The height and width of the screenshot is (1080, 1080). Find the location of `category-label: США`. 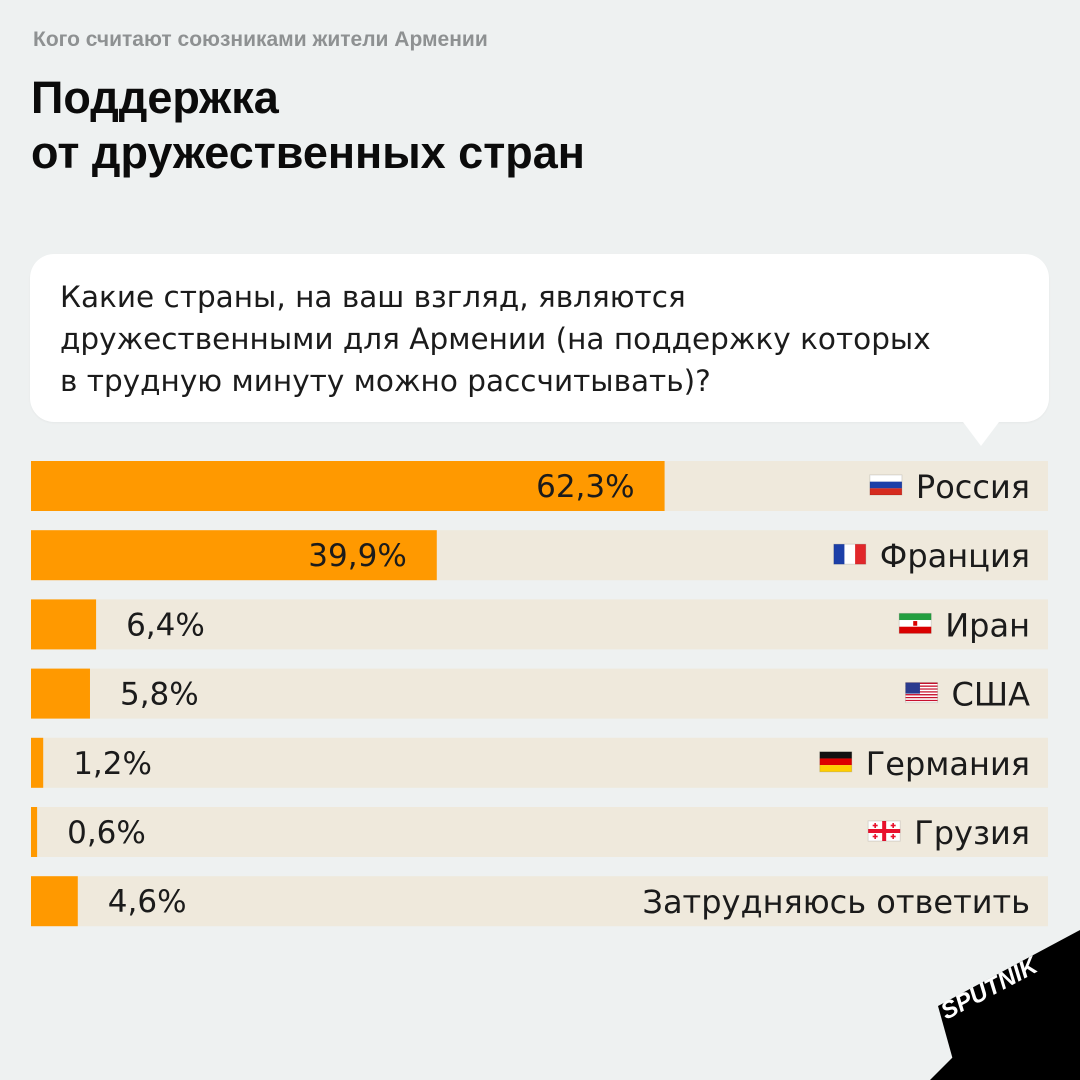

category-label: США is located at coordinates (991, 695).